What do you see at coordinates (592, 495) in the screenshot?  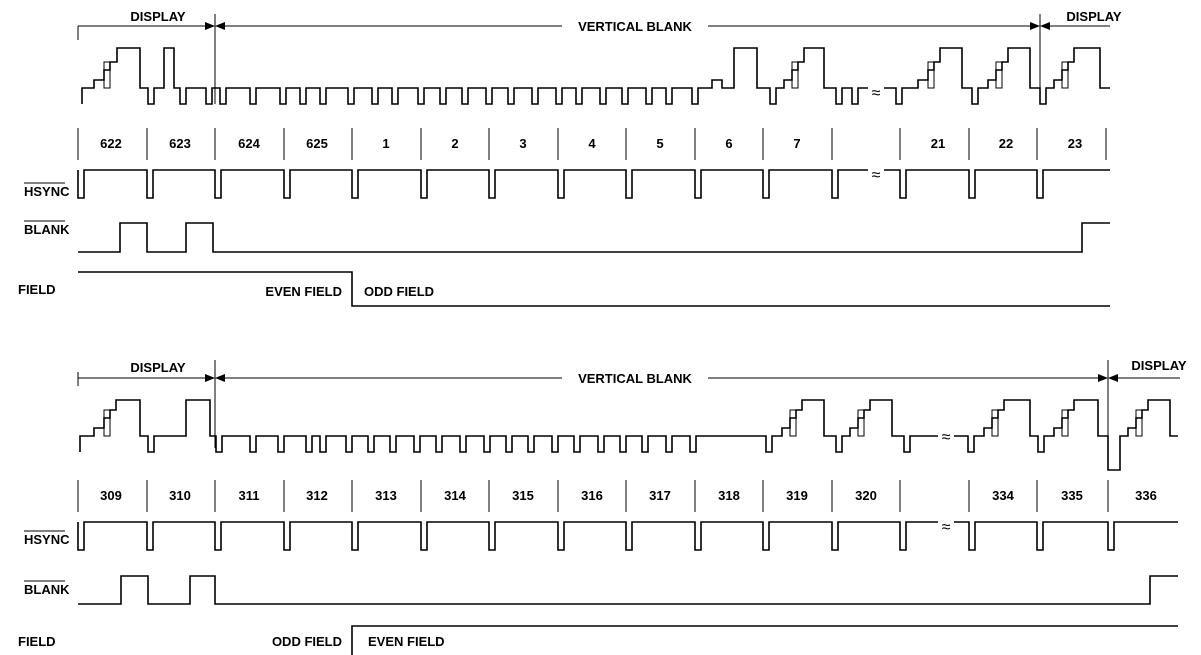 I see `bottom-line-number: 316` at bounding box center [592, 495].